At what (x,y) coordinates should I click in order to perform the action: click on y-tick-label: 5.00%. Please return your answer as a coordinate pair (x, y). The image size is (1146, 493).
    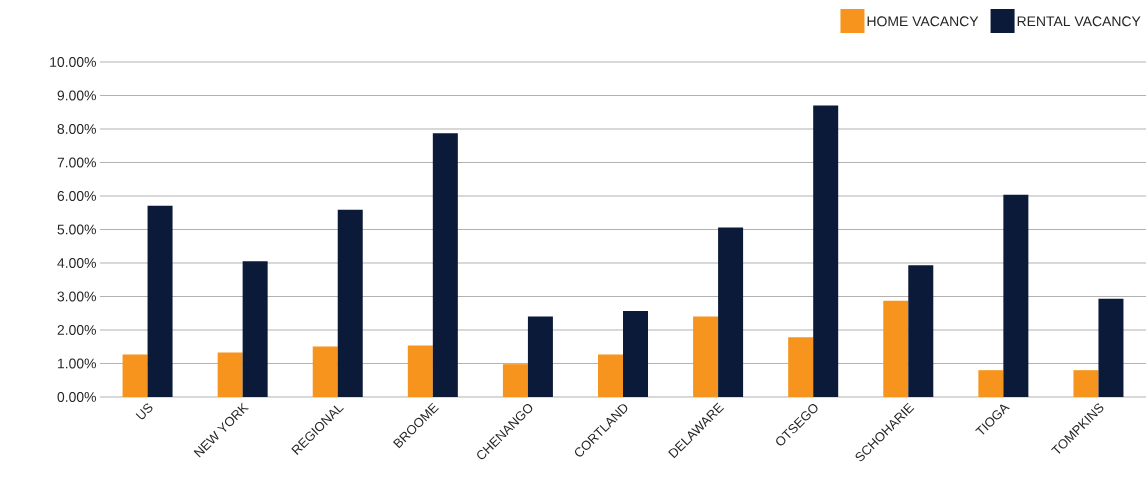
    Looking at the image, I should click on (76, 229).